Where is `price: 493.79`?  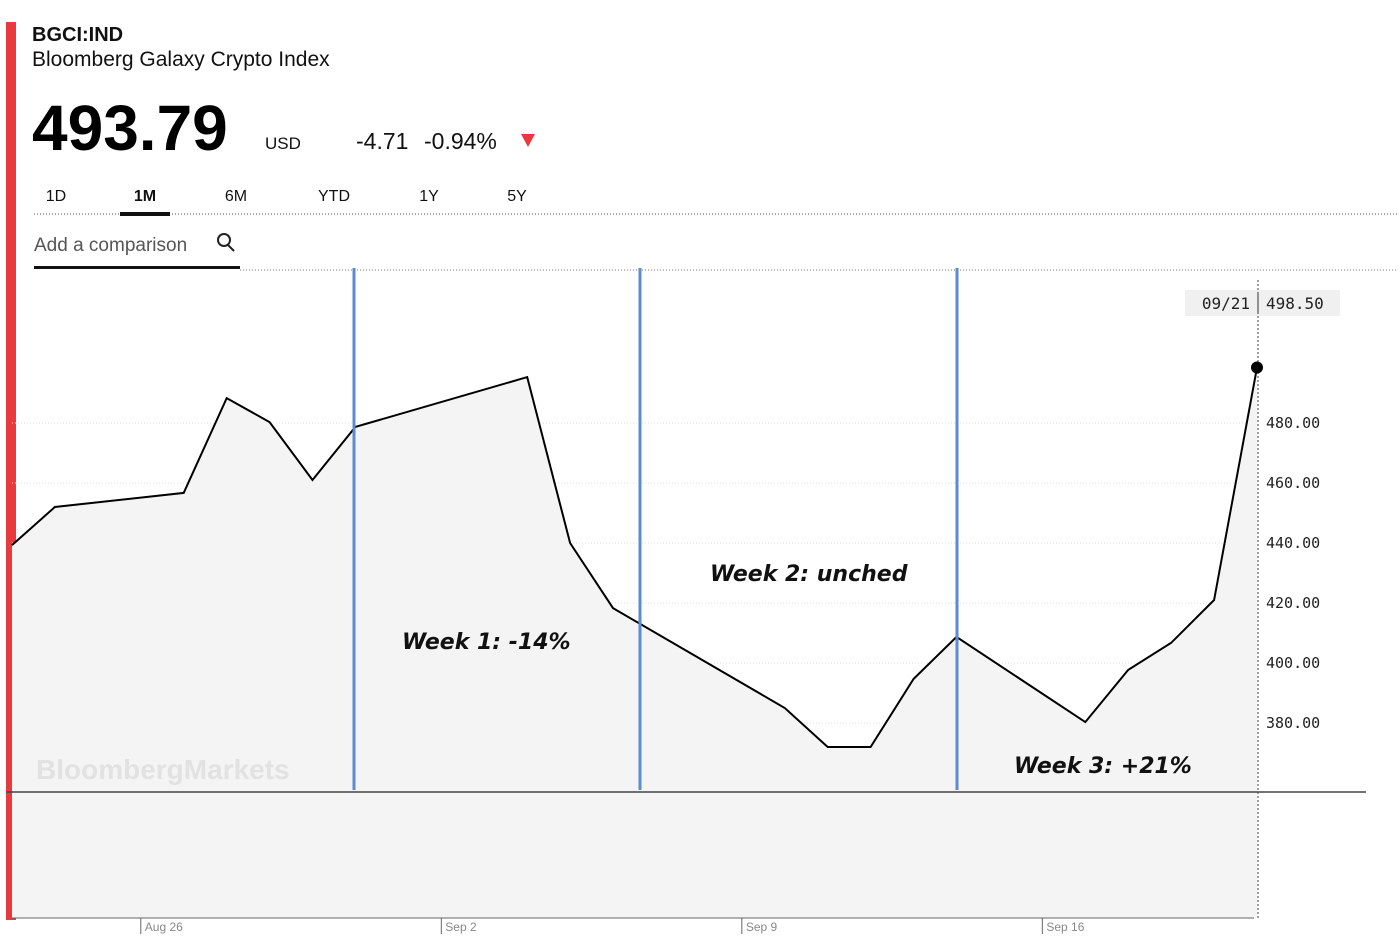
price: 493.79 is located at coordinates (130, 128).